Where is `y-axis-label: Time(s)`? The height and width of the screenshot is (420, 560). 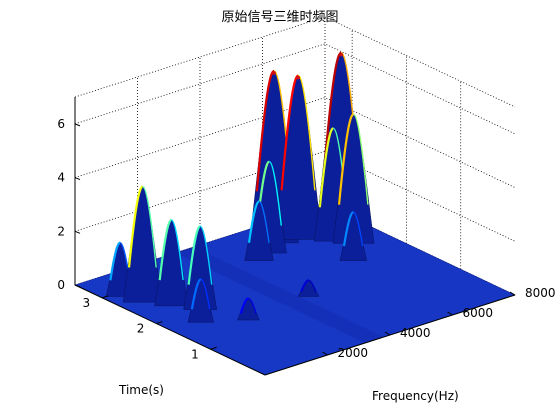
y-axis-label: Time(s) is located at coordinates (141, 390).